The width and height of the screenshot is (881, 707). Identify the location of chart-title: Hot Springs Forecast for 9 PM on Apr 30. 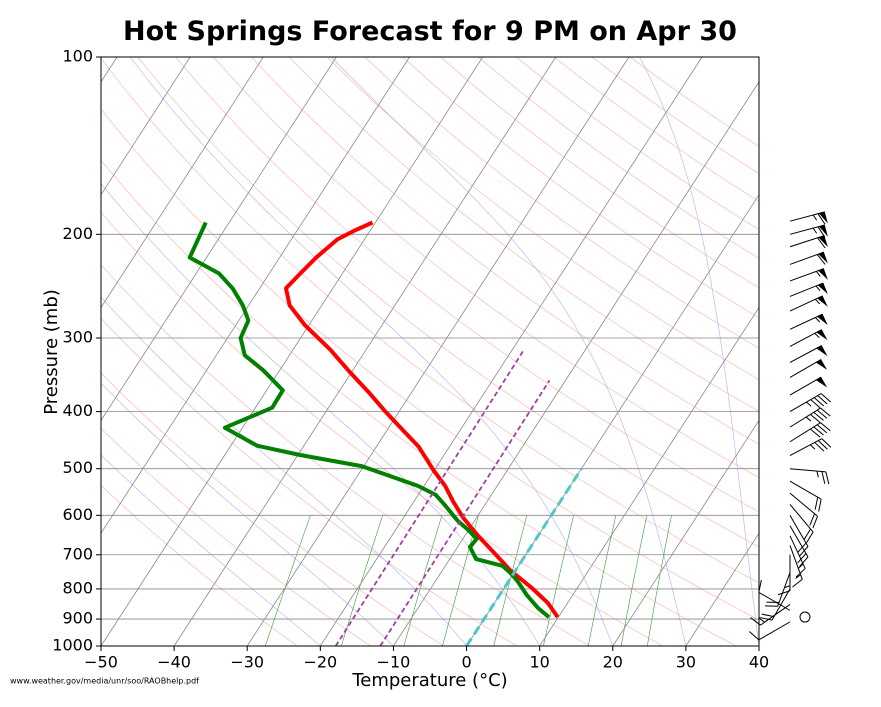
(430, 31).